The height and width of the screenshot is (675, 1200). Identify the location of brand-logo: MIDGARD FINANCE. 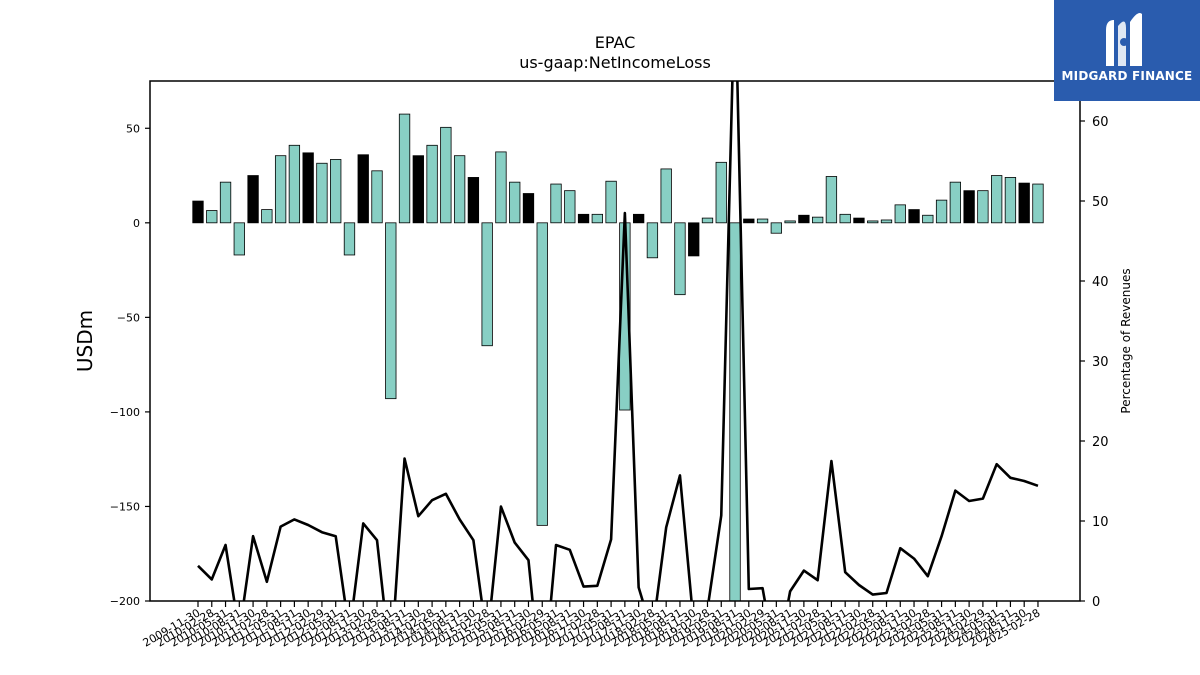
(1127, 50).